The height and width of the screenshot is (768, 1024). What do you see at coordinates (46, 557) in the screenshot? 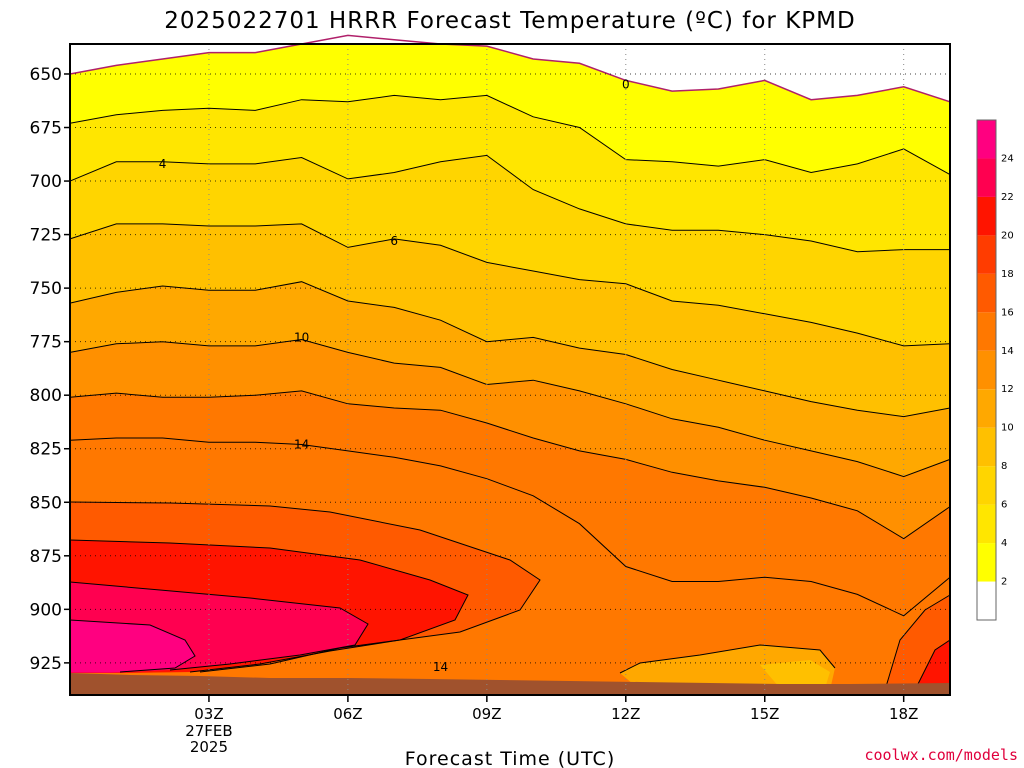
I see `y-tick-label-875: 875` at bounding box center [46, 557].